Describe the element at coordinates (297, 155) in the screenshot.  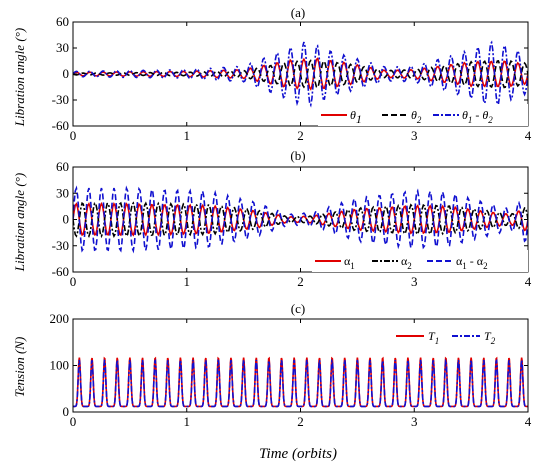
I see `panel-b-title: (b)` at that location.